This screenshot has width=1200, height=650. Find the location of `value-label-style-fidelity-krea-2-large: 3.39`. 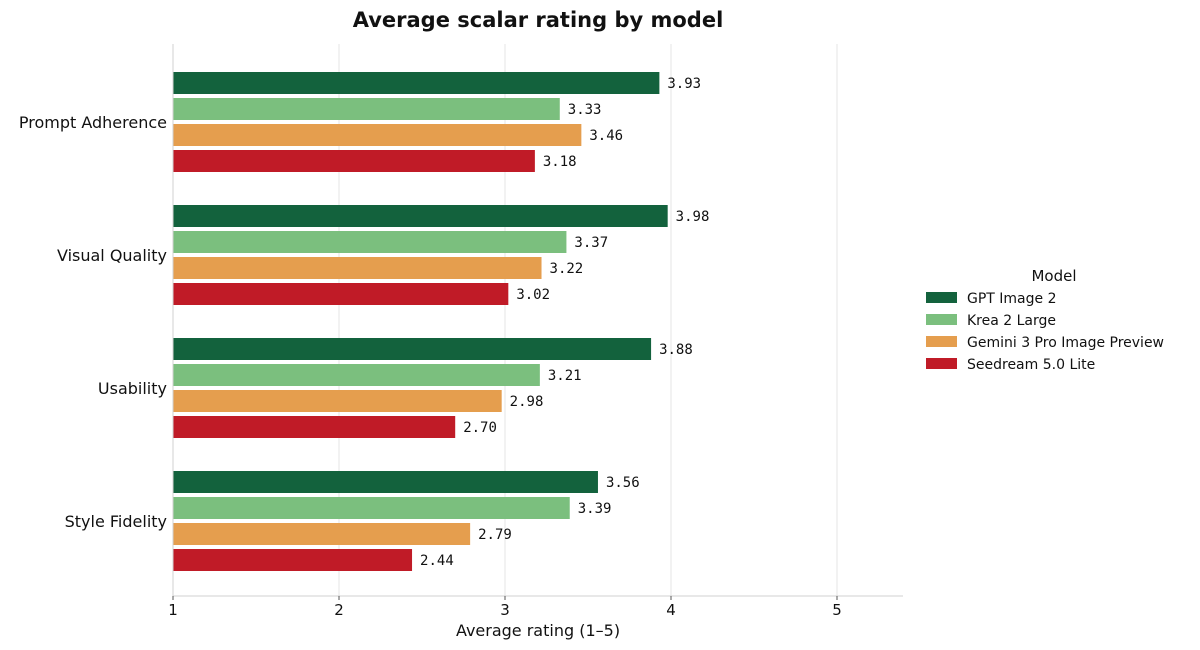

value-label-style-fidelity-krea-2-large: 3.39 is located at coordinates (595, 509).